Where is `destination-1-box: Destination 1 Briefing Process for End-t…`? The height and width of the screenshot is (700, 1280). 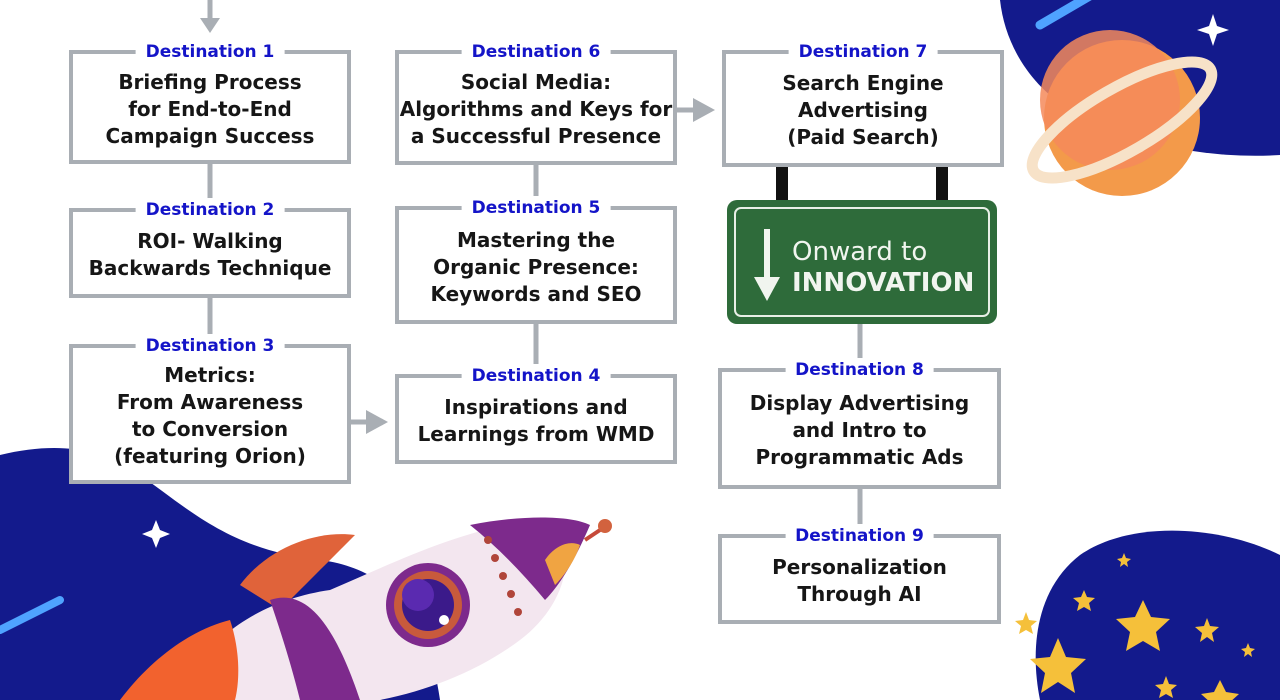 destination-1-box: Destination 1 Briefing Process for End-t… is located at coordinates (210, 102).